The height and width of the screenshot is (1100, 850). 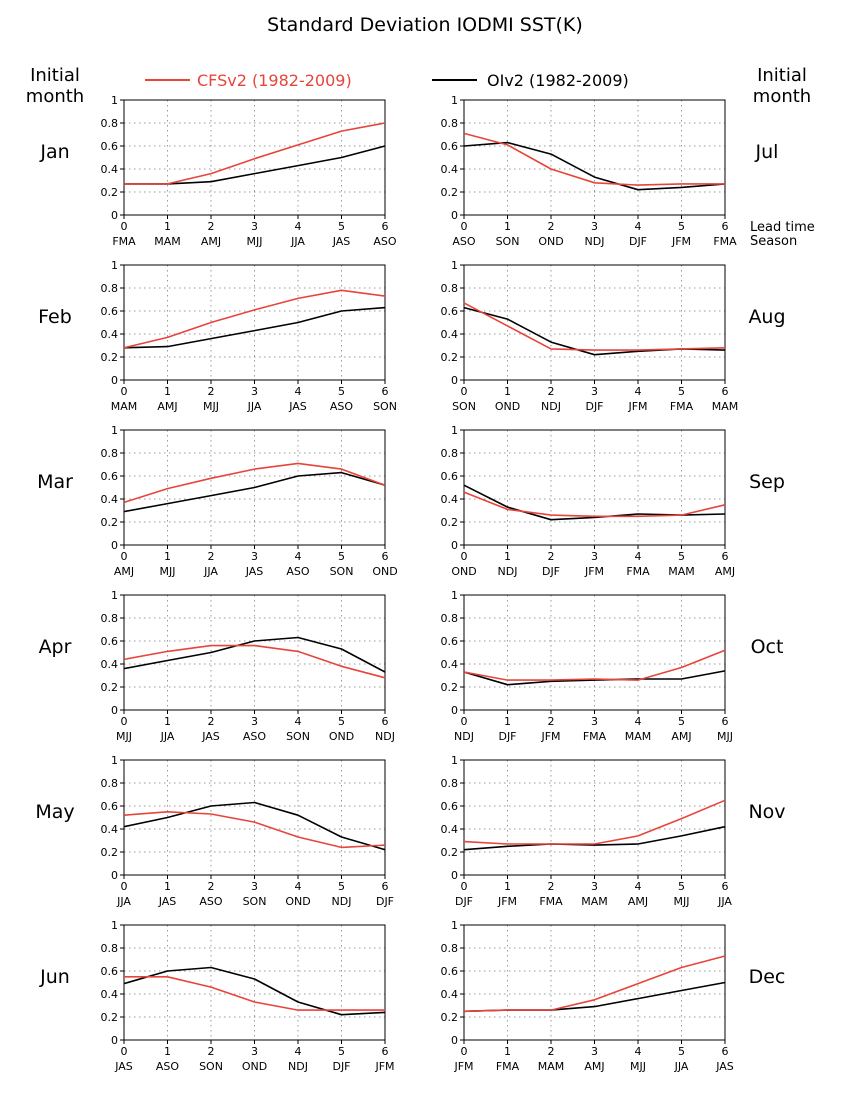 I want to click on left-header-line1: Initial, so click(x=55, y=75).